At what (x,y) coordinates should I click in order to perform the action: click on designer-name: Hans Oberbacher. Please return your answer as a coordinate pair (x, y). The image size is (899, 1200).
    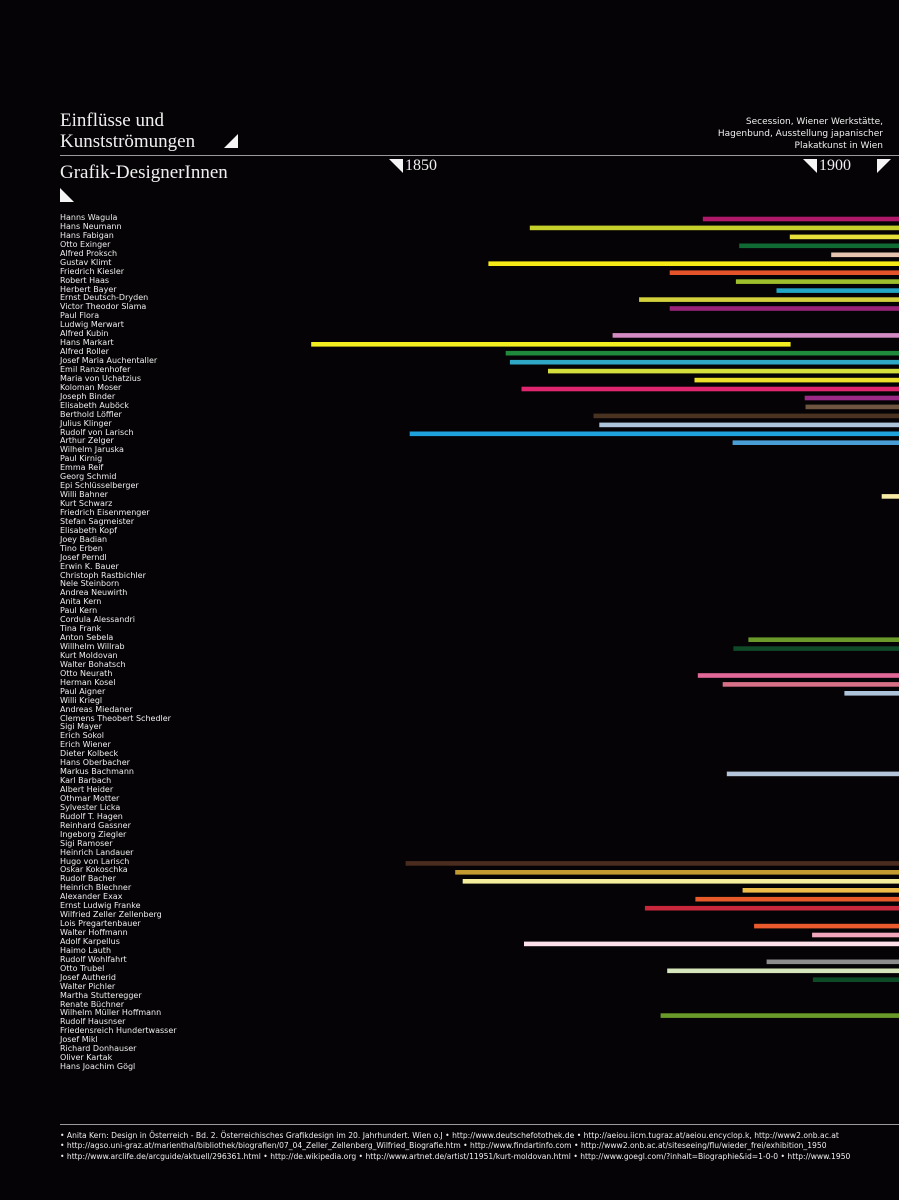
    Looking at the image, I should click on (95, 763).